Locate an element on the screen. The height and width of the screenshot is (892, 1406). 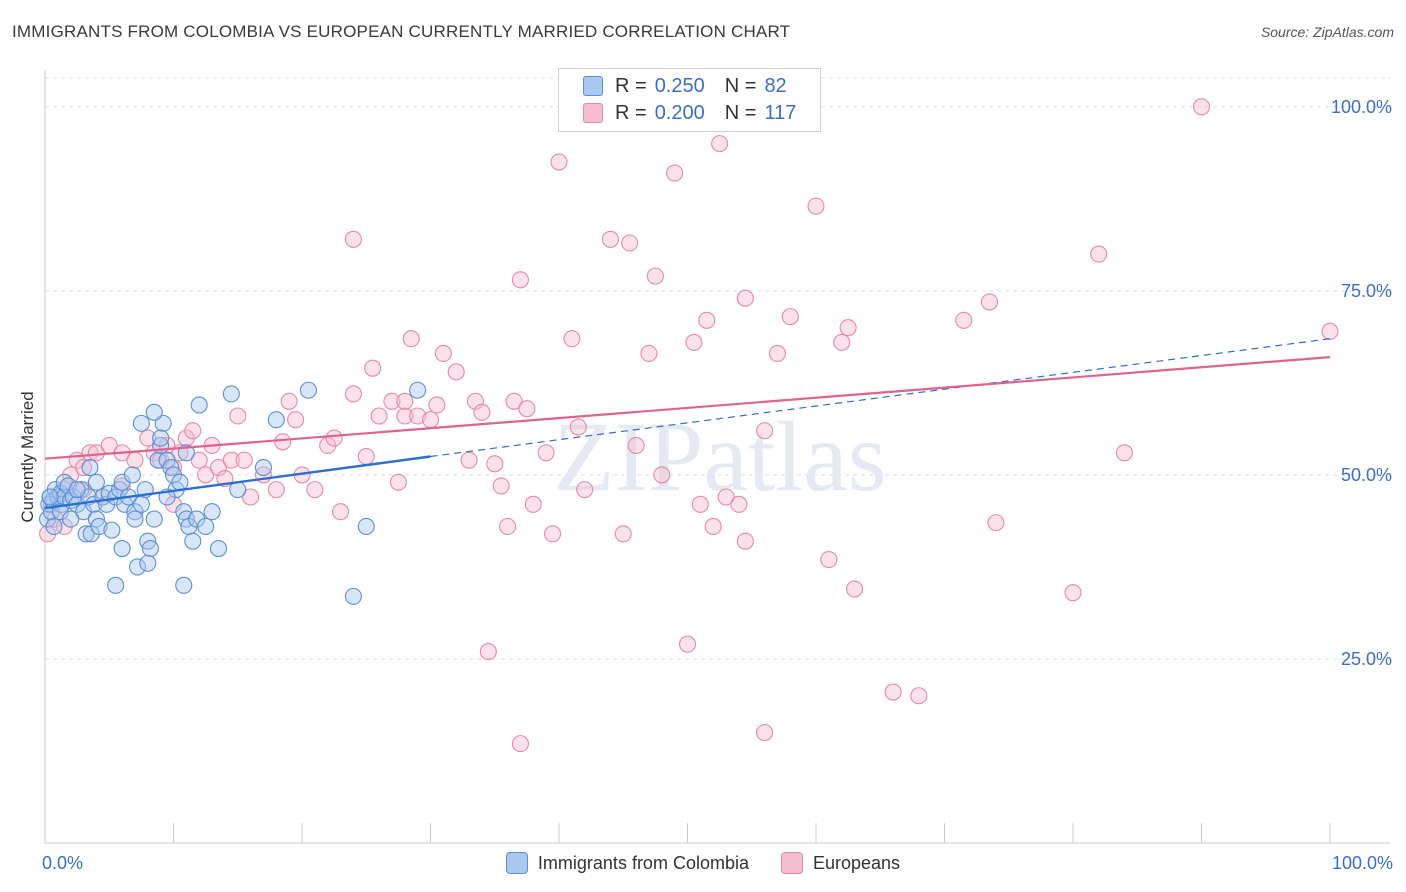
series-colombia is located at coordinates (233, 493).